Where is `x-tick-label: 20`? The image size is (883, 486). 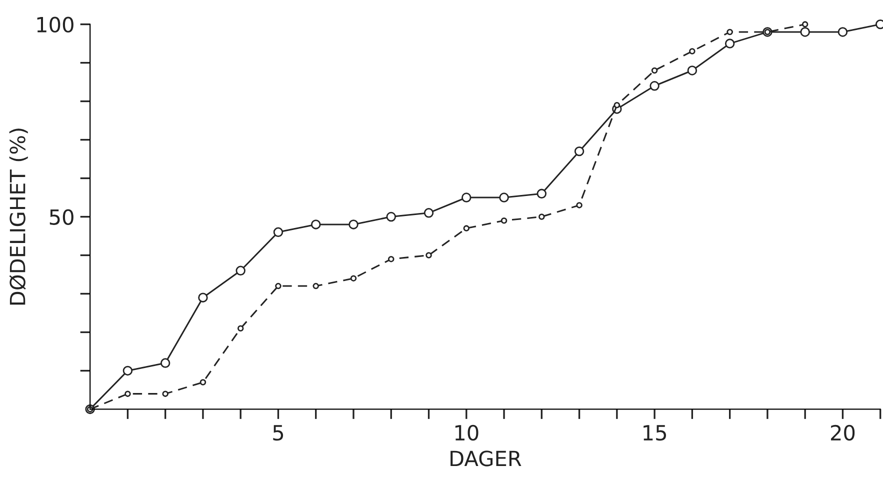 x-tick-label: 20 is located at coordinates (842, 432).